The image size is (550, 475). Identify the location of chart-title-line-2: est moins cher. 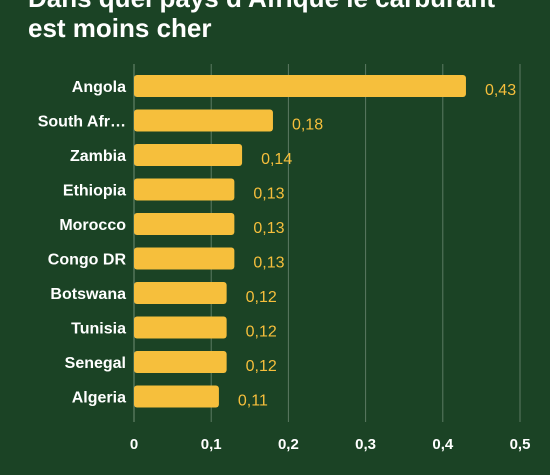
(120, 28).